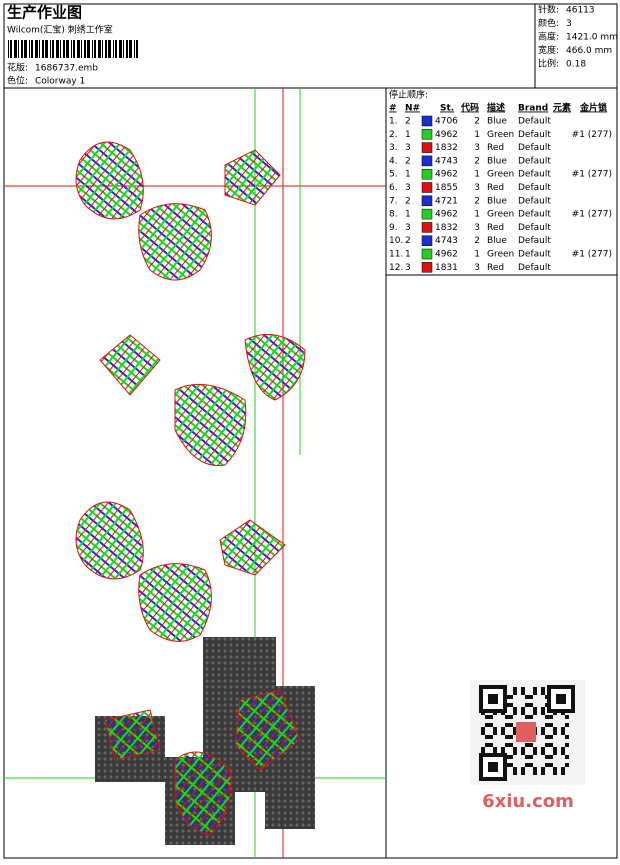  What do you see at coordinates (477, 228) in the screenshot?
I see `code: 3` at bounding box center [477, 228].